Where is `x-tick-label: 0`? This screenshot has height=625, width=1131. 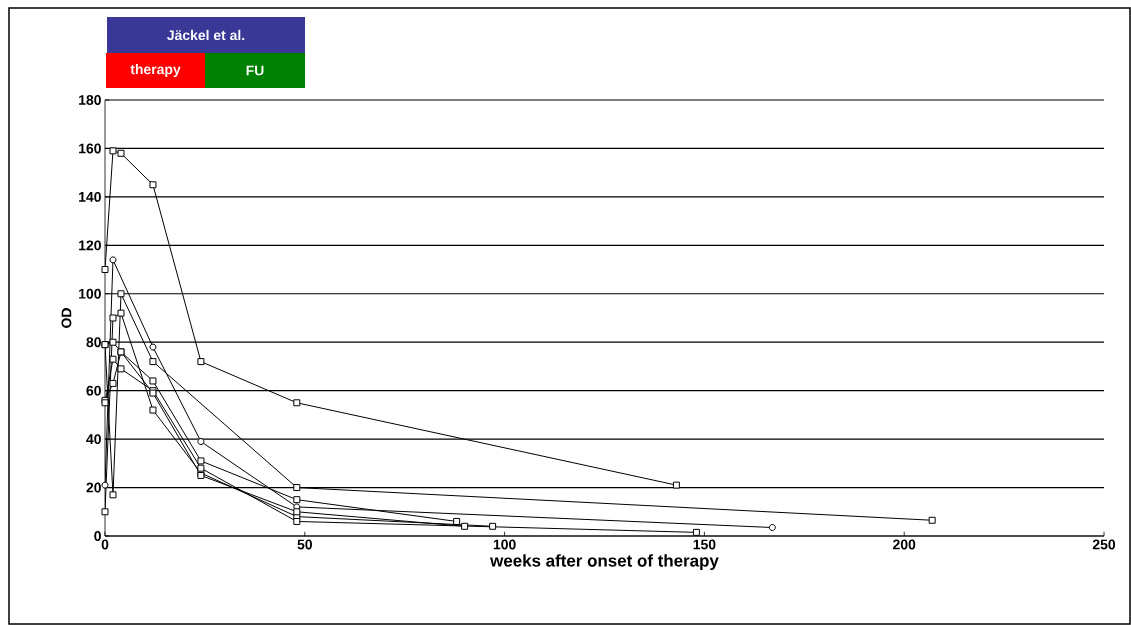 x-tick-label: 0 is located at coordinates (105, 544).